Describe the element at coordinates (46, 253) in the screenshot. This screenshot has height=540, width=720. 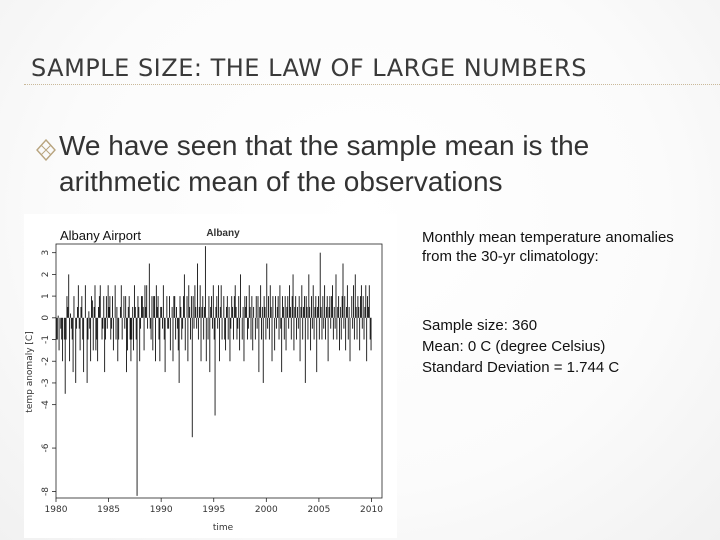
I see `y-tick-label: 3` at that location.